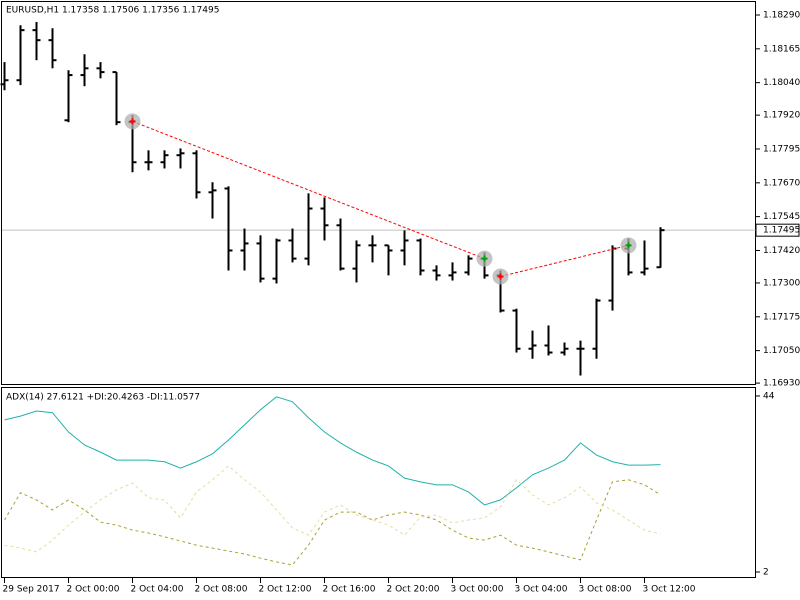 Image resolution: width=800 pixels, height=600 pixels. Describe the element at coordinates (31, 590) in the screenshot. I see `x-tick-label: 29 Sep 2017` at that location.